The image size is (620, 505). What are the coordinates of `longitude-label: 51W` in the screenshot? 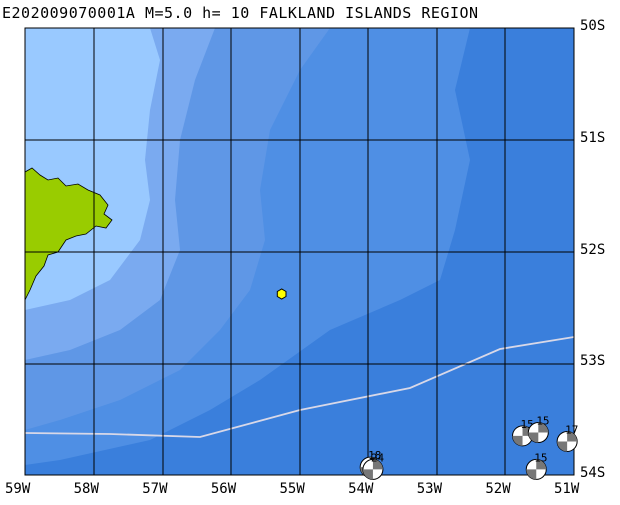 It's located at (567, 489).